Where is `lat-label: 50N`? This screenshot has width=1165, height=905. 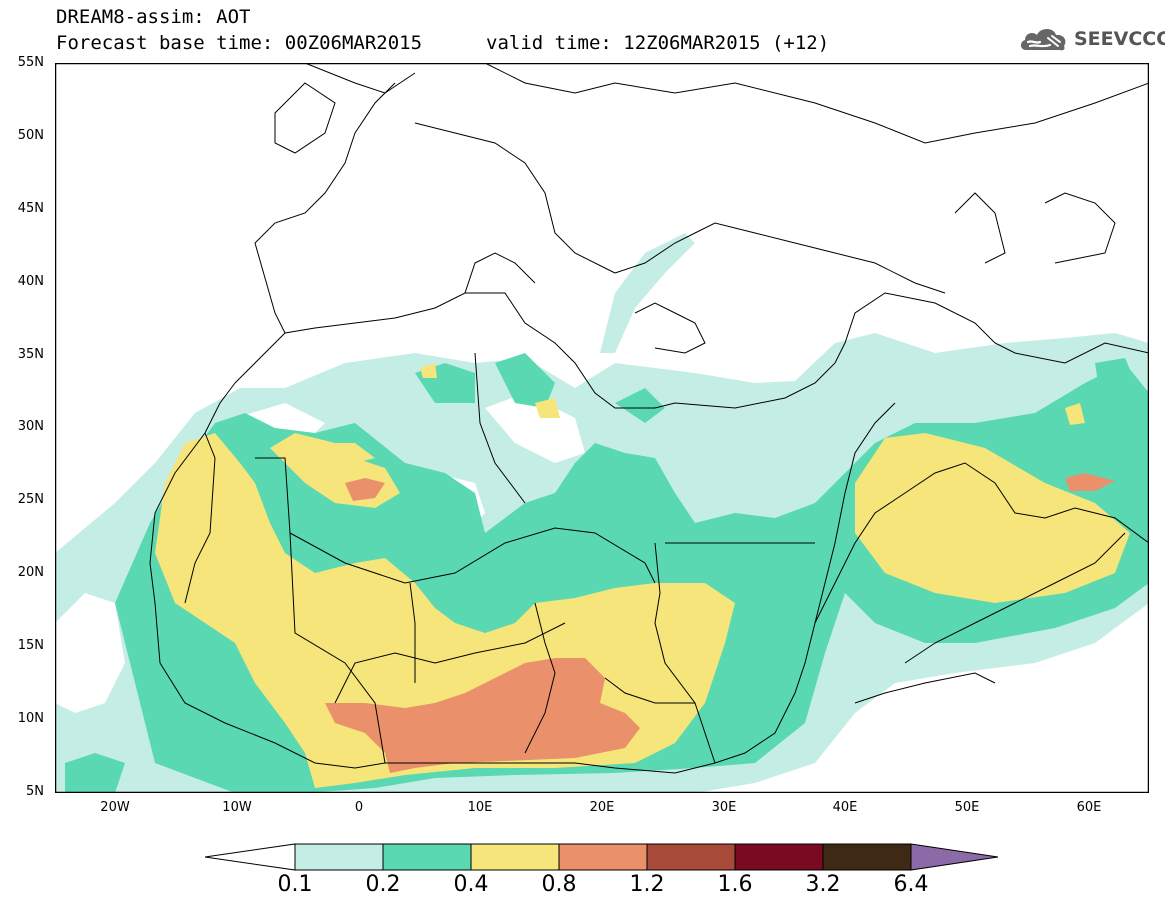
lat-label: 50N is located at coordinates (30, 135).